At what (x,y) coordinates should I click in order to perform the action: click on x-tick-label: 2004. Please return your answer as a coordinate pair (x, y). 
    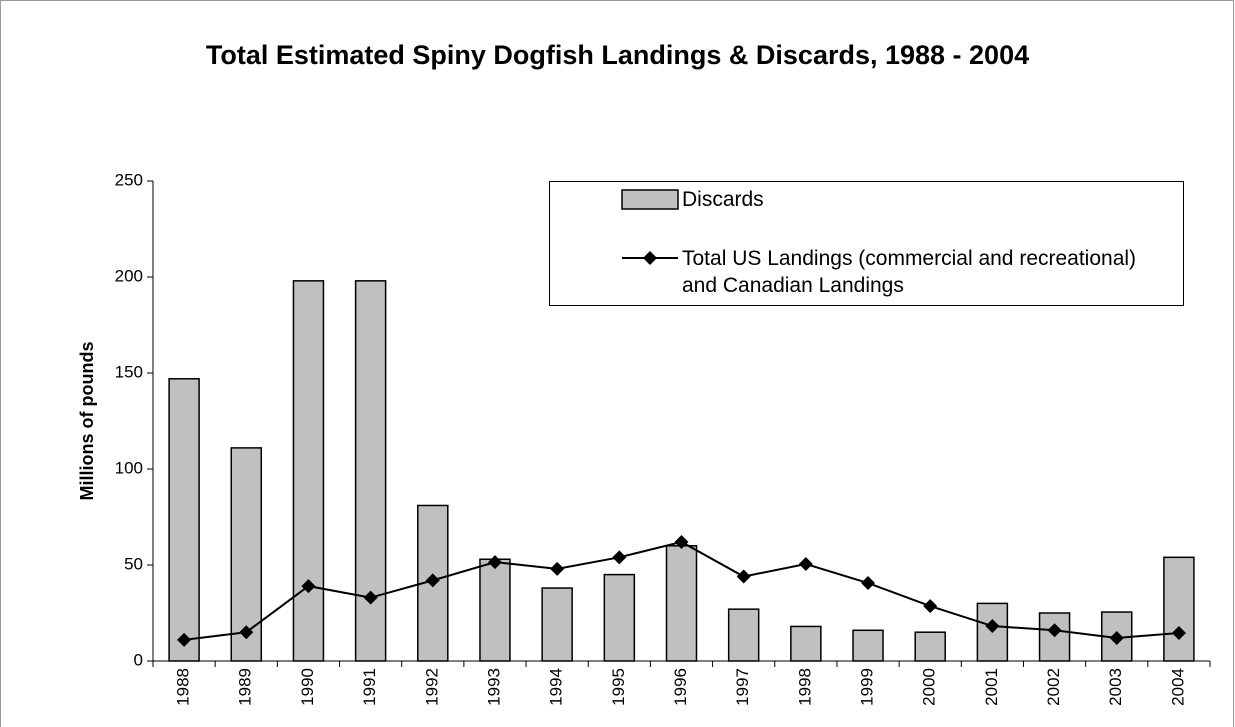
    Looking at the image, I should click on (1177, 687).